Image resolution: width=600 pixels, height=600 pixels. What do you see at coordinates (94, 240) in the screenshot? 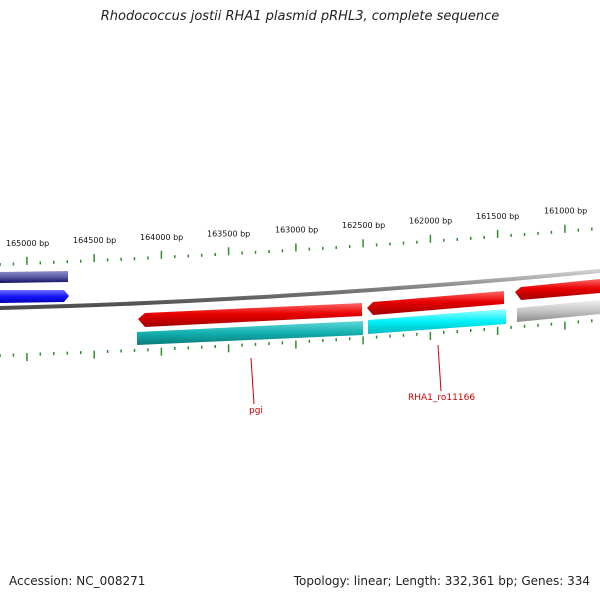
I see `scale-label: 164500 bp` at bounding box center [94, 240].